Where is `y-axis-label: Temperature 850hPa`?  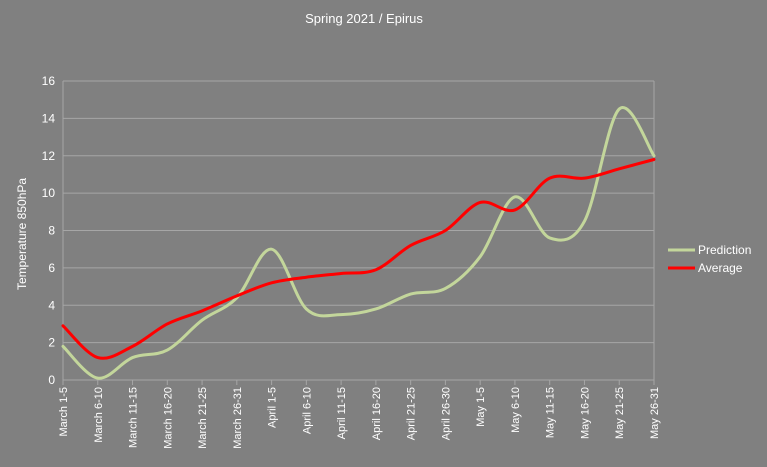
y-axis-label: Temperature 850hPa is located at coordinates (22, 234).